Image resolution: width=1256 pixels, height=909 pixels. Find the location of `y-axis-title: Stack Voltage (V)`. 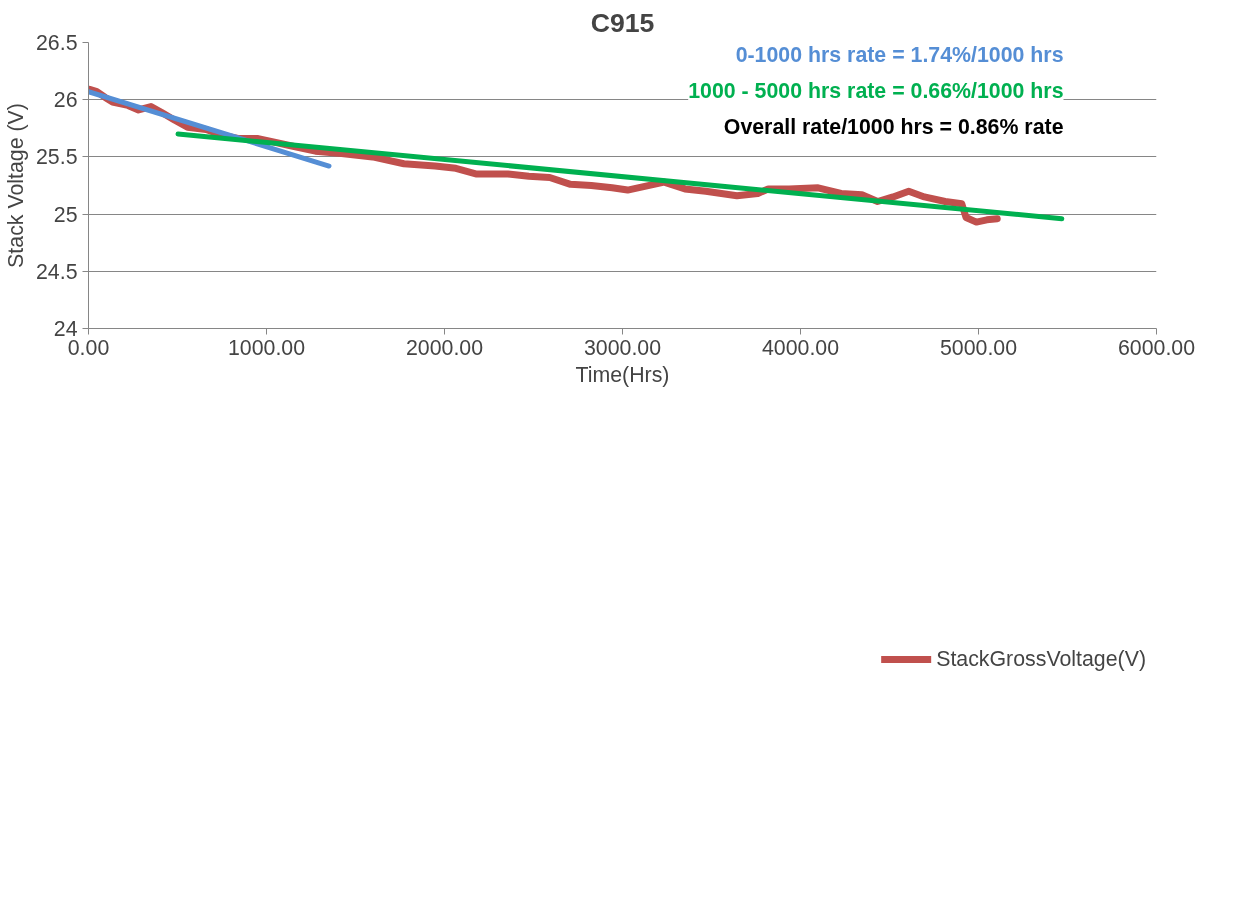

y-axis-title: Stack Voltage (V) is located at coordinates (15, 185).